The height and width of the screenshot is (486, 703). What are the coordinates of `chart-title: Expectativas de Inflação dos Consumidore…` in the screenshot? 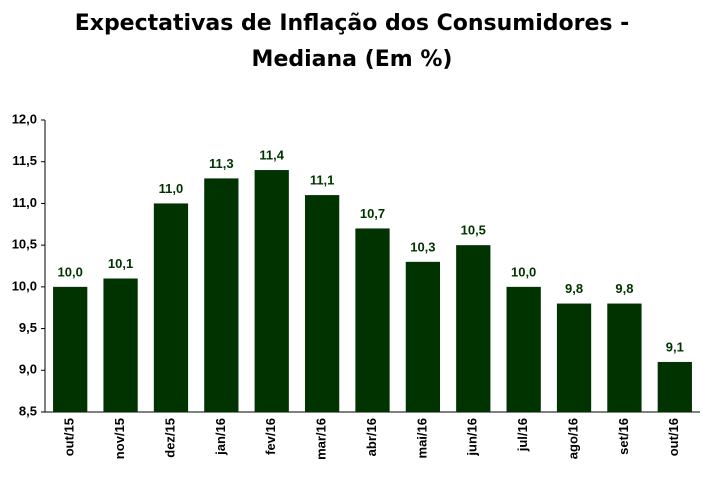 It's located at (352, 23).